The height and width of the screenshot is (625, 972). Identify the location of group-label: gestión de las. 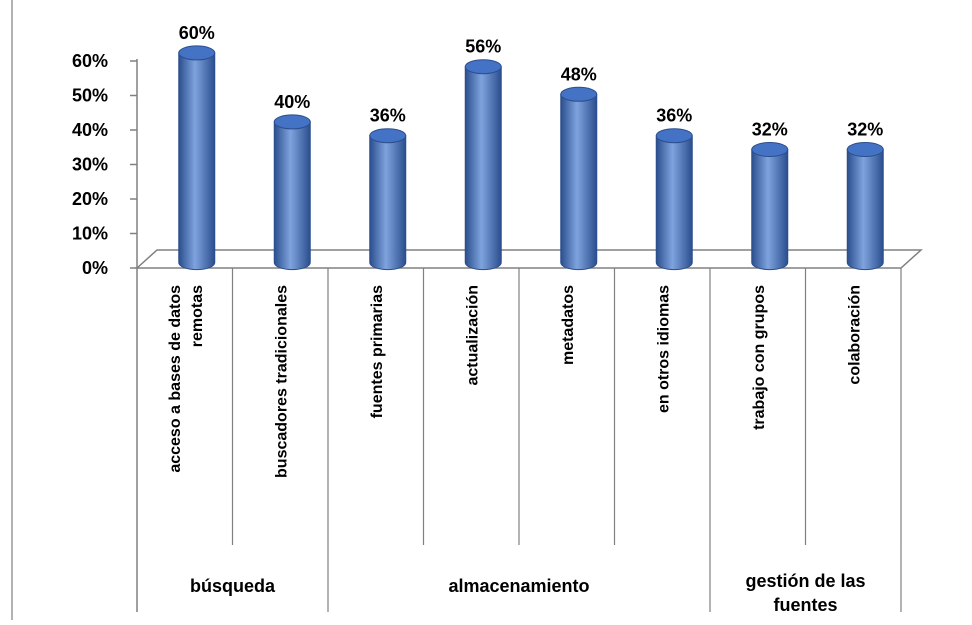
(805, 581).